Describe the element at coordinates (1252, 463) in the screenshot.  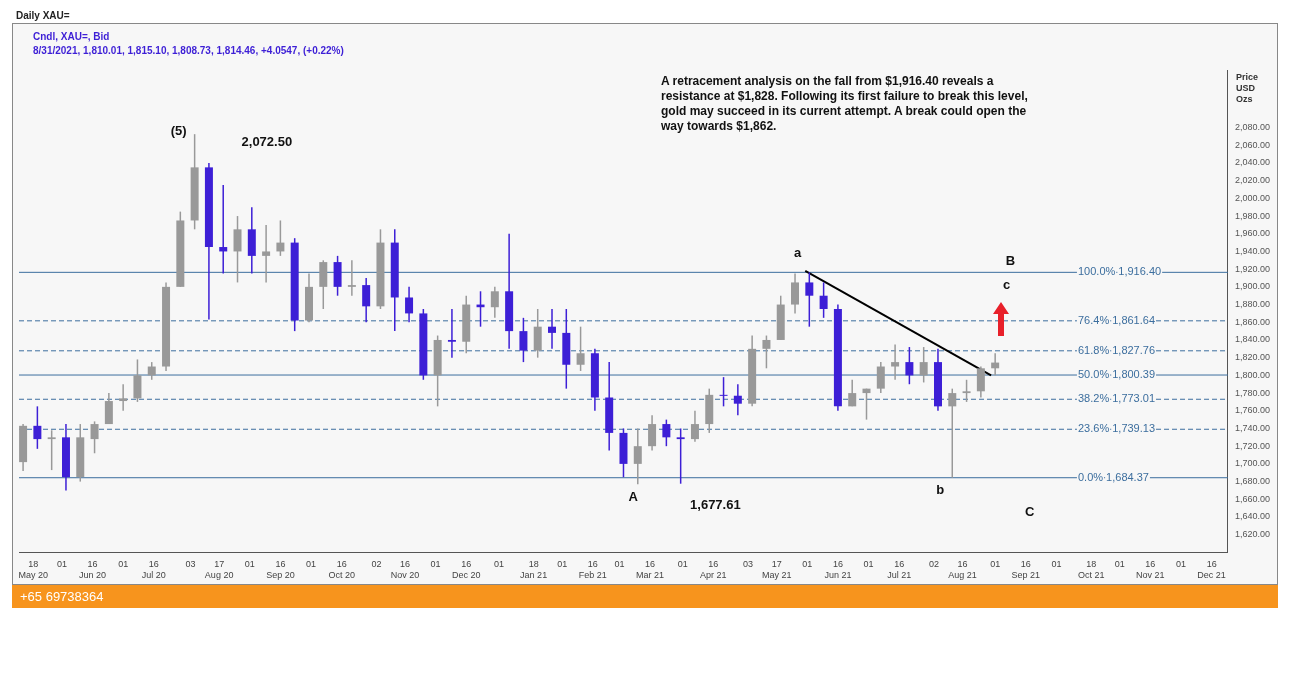
I see `y-tick-label: 1,700.00` at that location.